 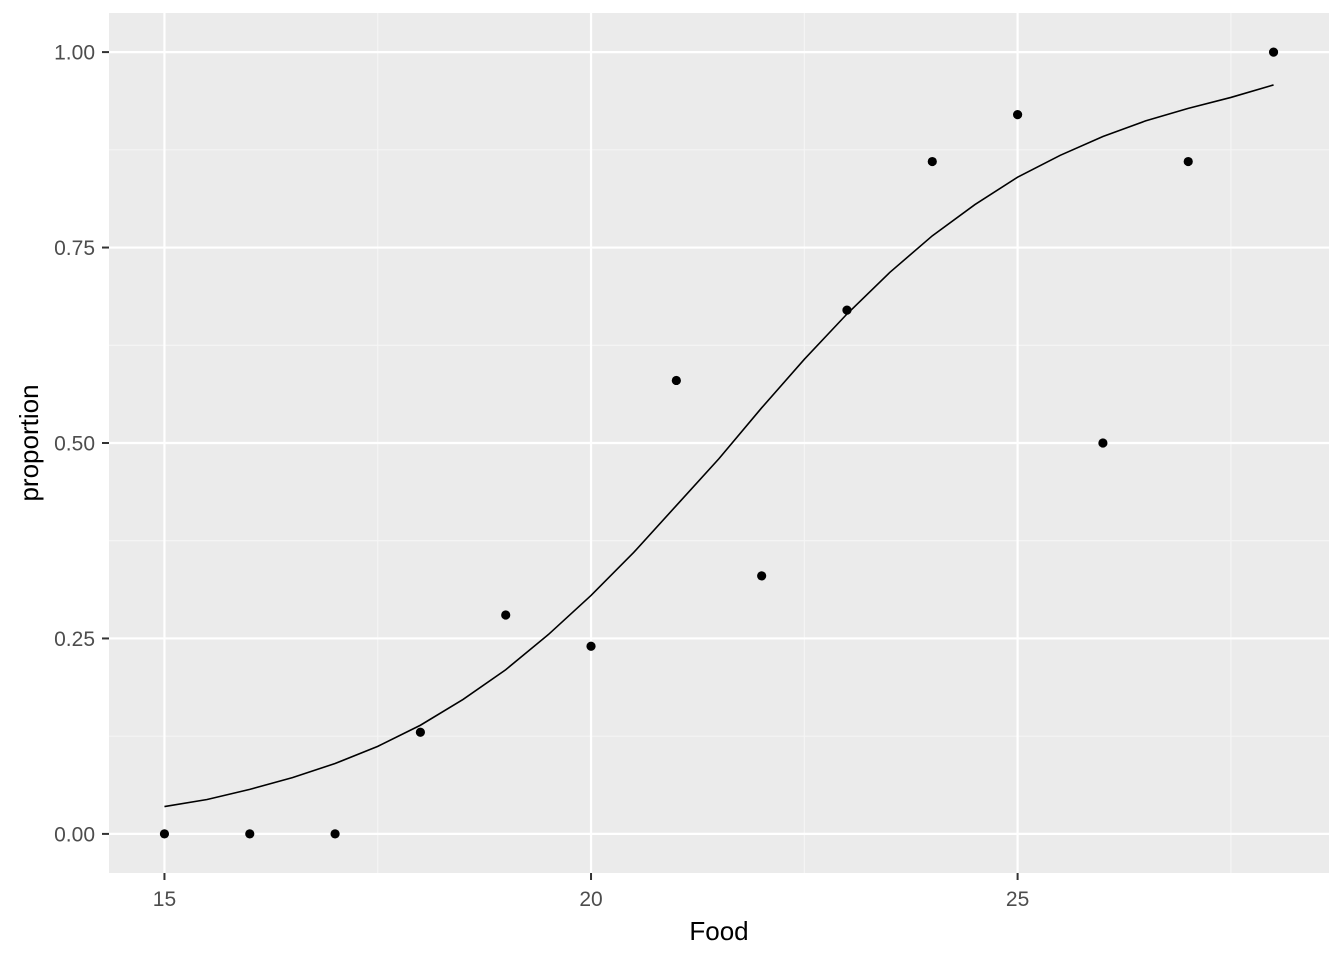 I want to click on y-axis: 0.00 0.25 0.50 0.75 1.00, so click(x=81, y=444).